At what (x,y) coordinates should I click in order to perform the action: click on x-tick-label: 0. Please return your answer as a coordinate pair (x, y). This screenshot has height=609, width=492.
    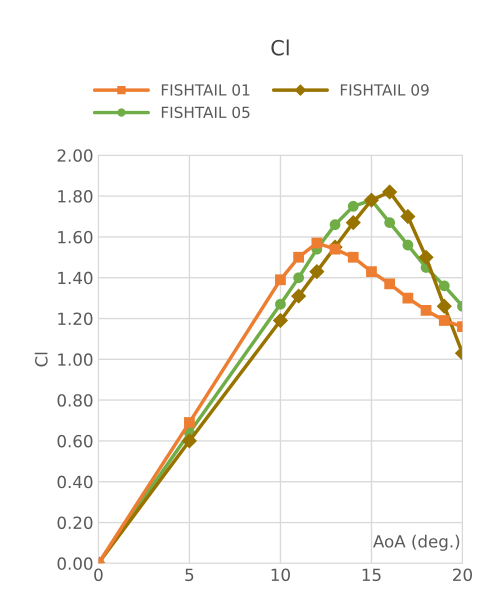
    Looking at the image, I should click on (98, 575).